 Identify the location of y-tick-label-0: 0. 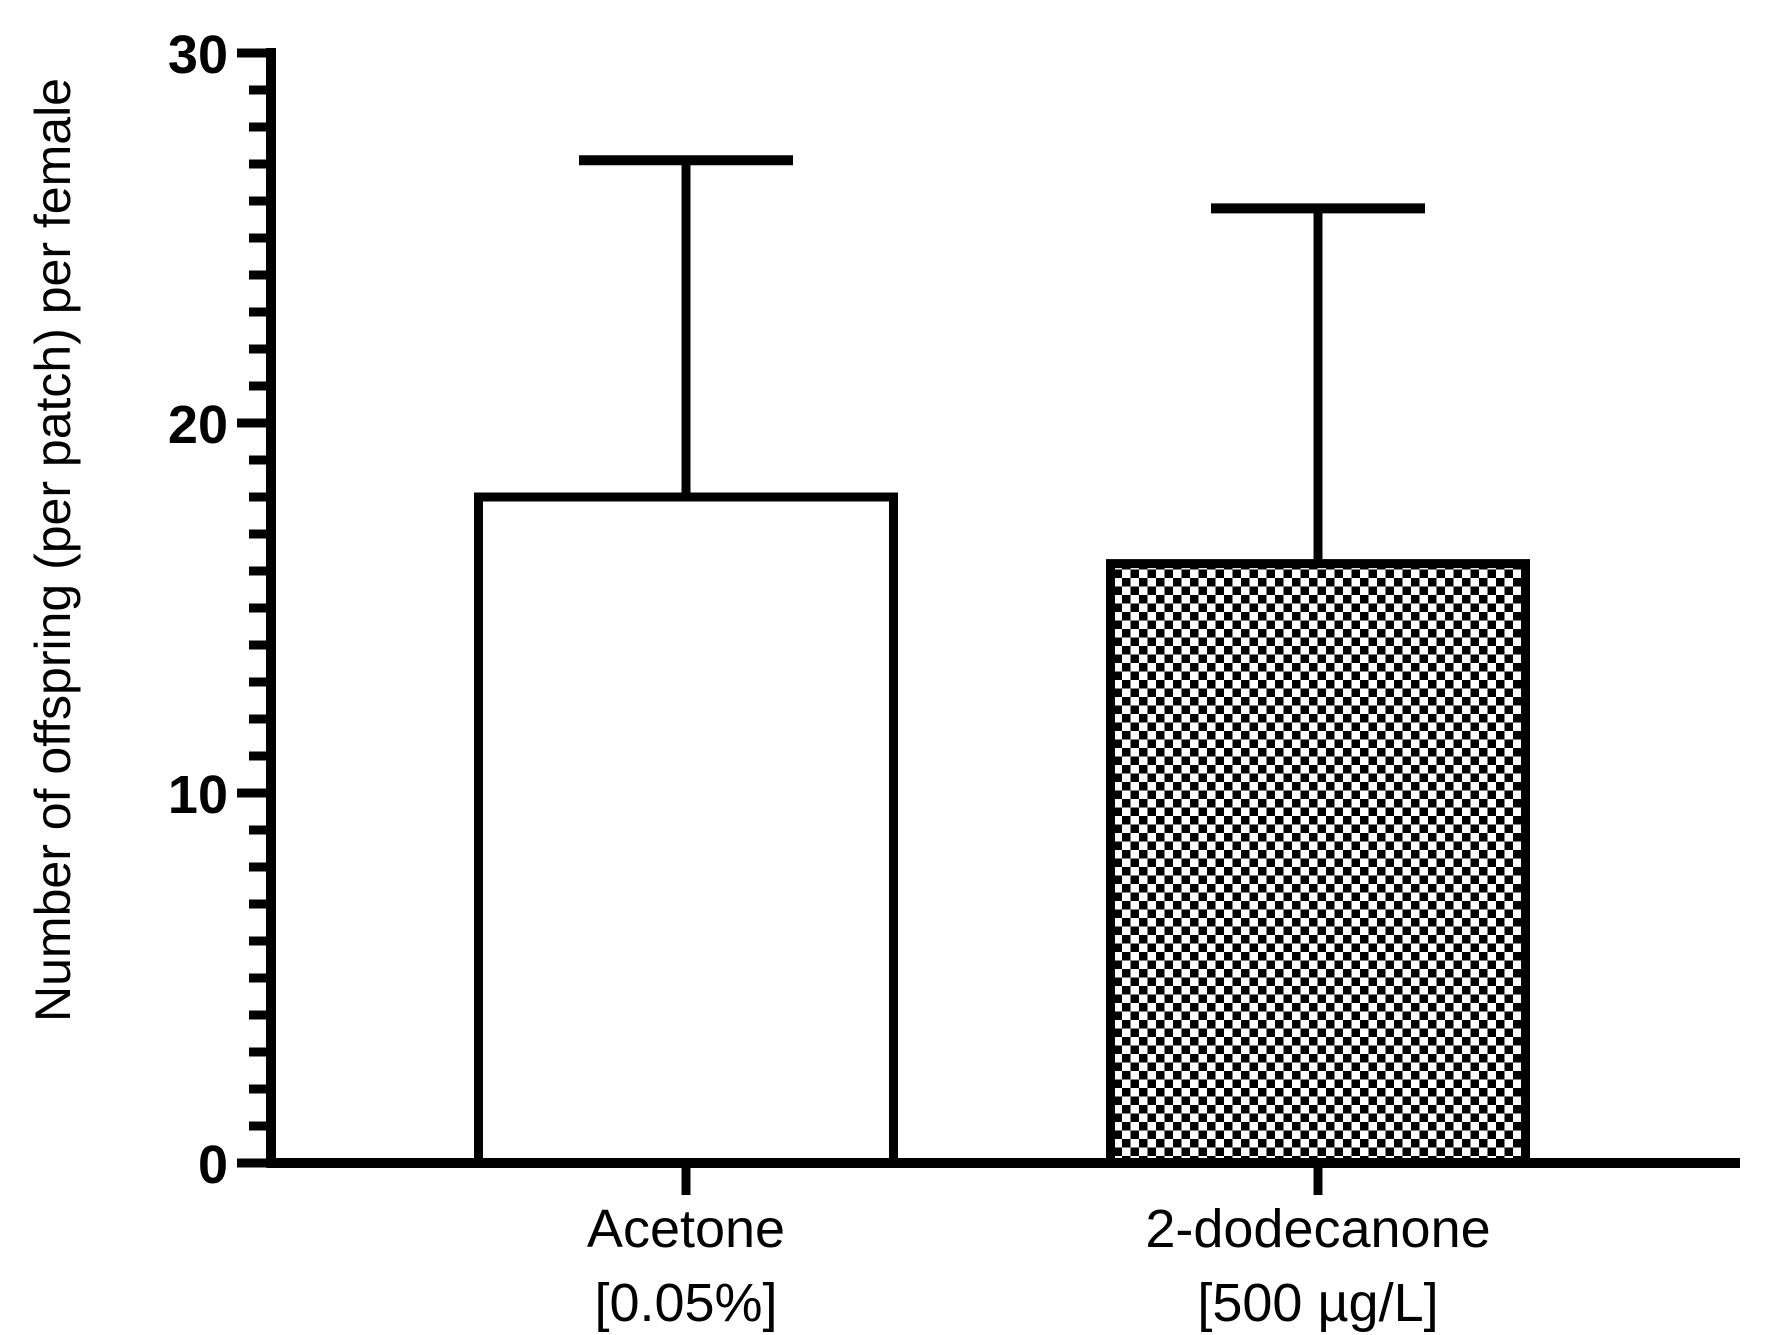
(213, 1165).